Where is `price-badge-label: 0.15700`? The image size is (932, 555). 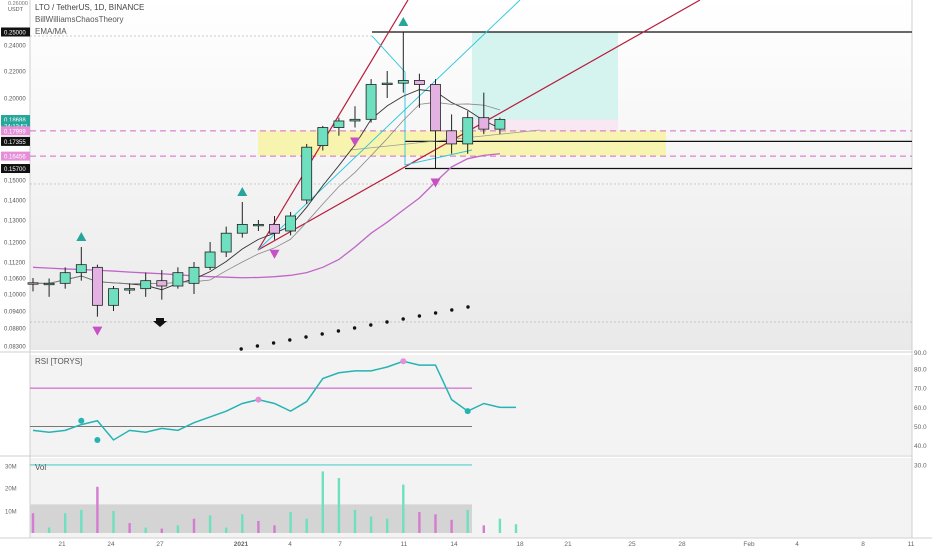 price-badge-label: 0.15700 is located at coordinates (15, 170).